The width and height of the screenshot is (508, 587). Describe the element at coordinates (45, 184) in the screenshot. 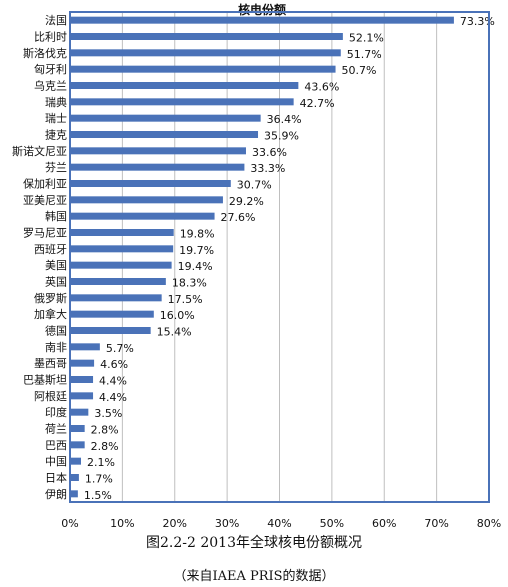

I see `category-label: 保加利亚` at that location.